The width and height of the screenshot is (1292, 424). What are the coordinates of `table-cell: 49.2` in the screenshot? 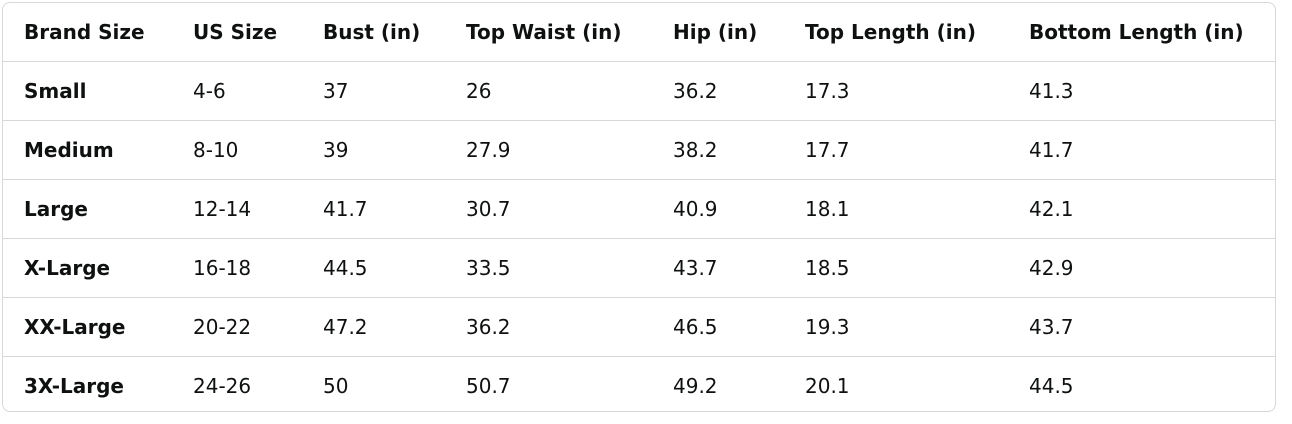 It's located at (718, 383).